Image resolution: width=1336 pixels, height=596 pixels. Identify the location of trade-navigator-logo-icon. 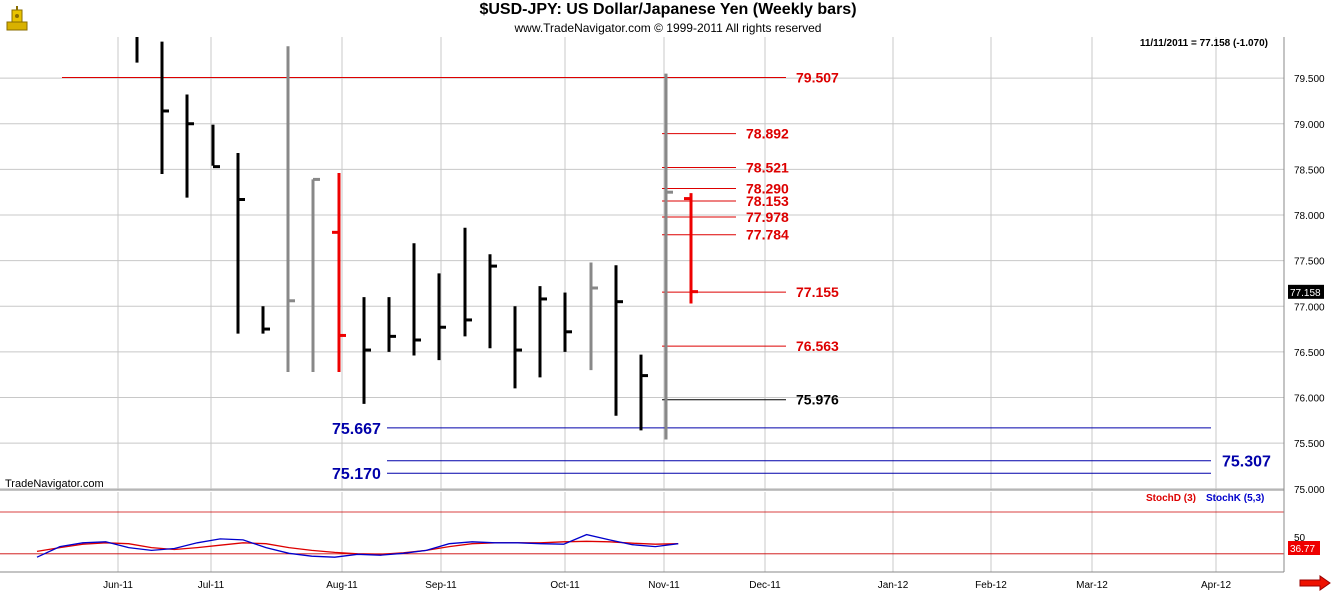
(17, 20).